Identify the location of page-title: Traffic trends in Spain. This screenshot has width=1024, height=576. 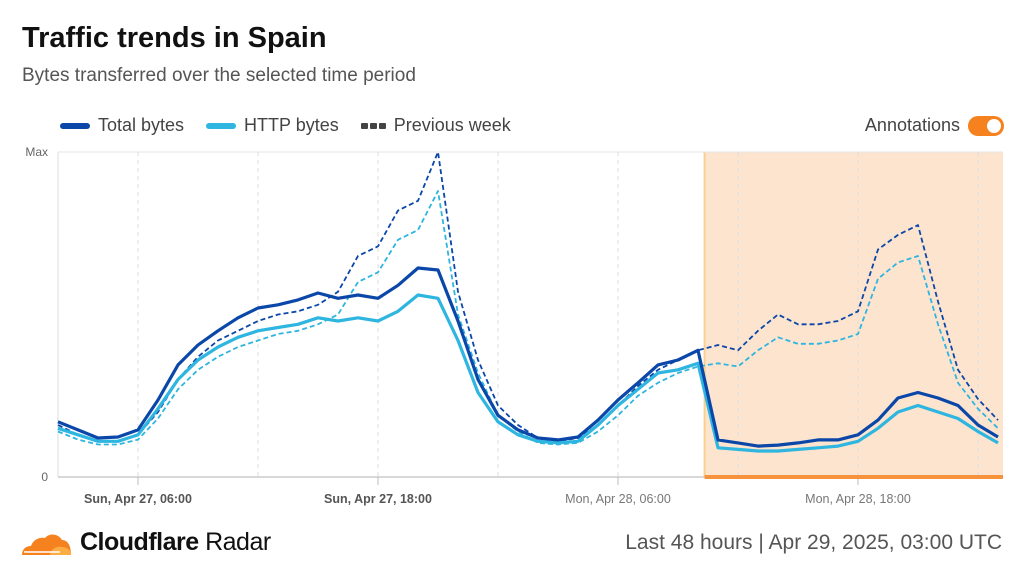
(174, 38).